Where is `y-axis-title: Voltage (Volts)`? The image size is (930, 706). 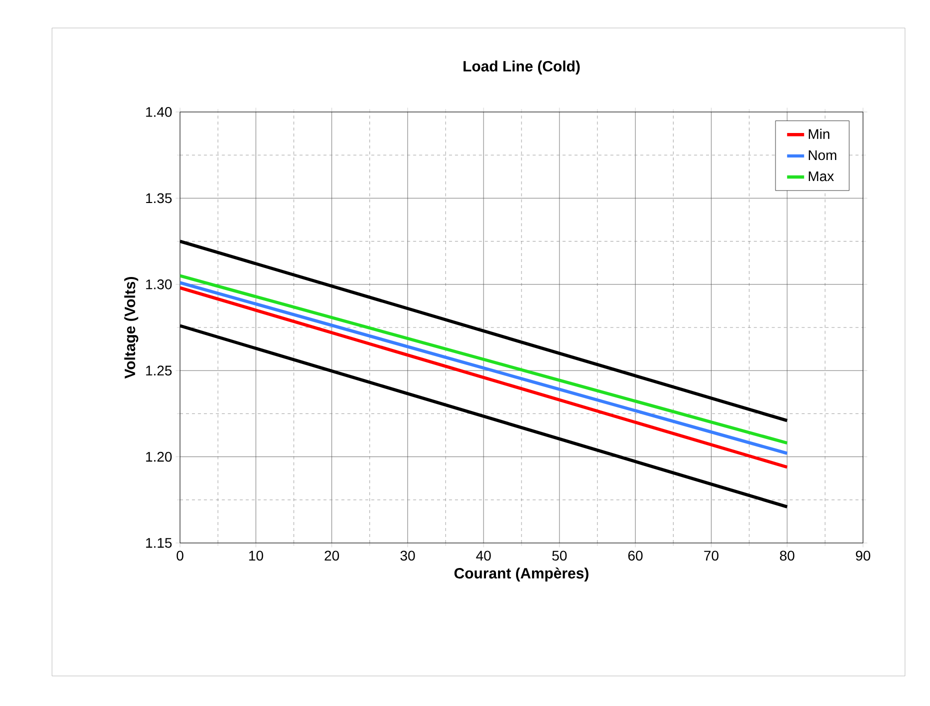 y-axis-title: Voltage (Volts) is located at coordinates (131, 328).